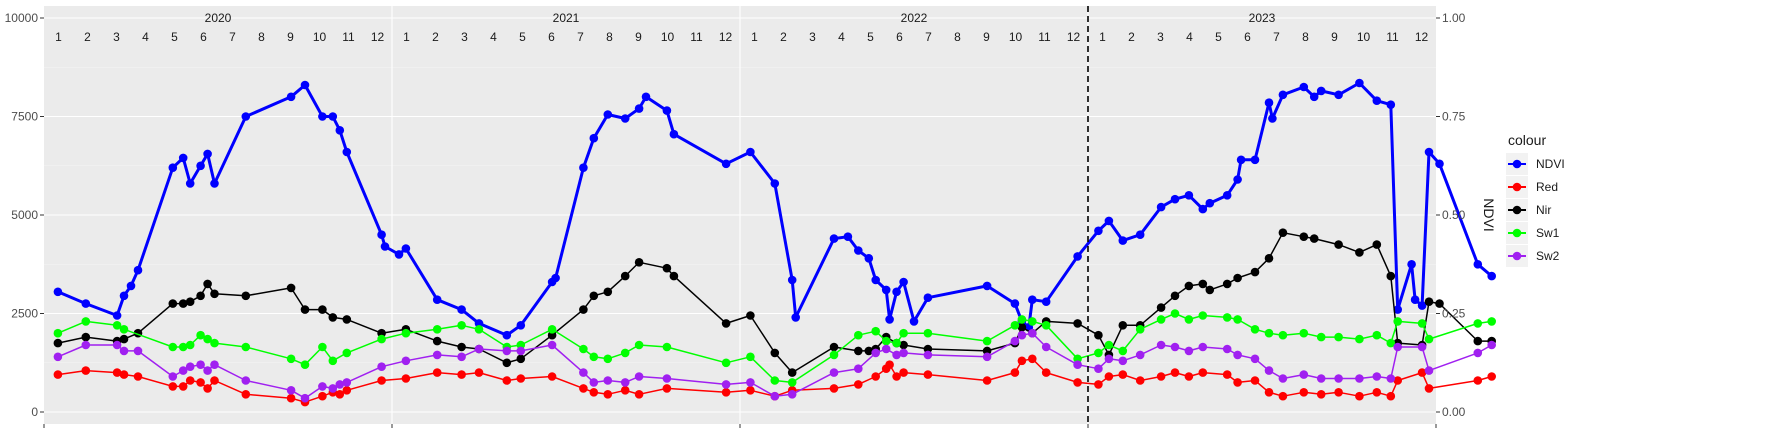  I want to click on month-label: 1, so click(58, 37).